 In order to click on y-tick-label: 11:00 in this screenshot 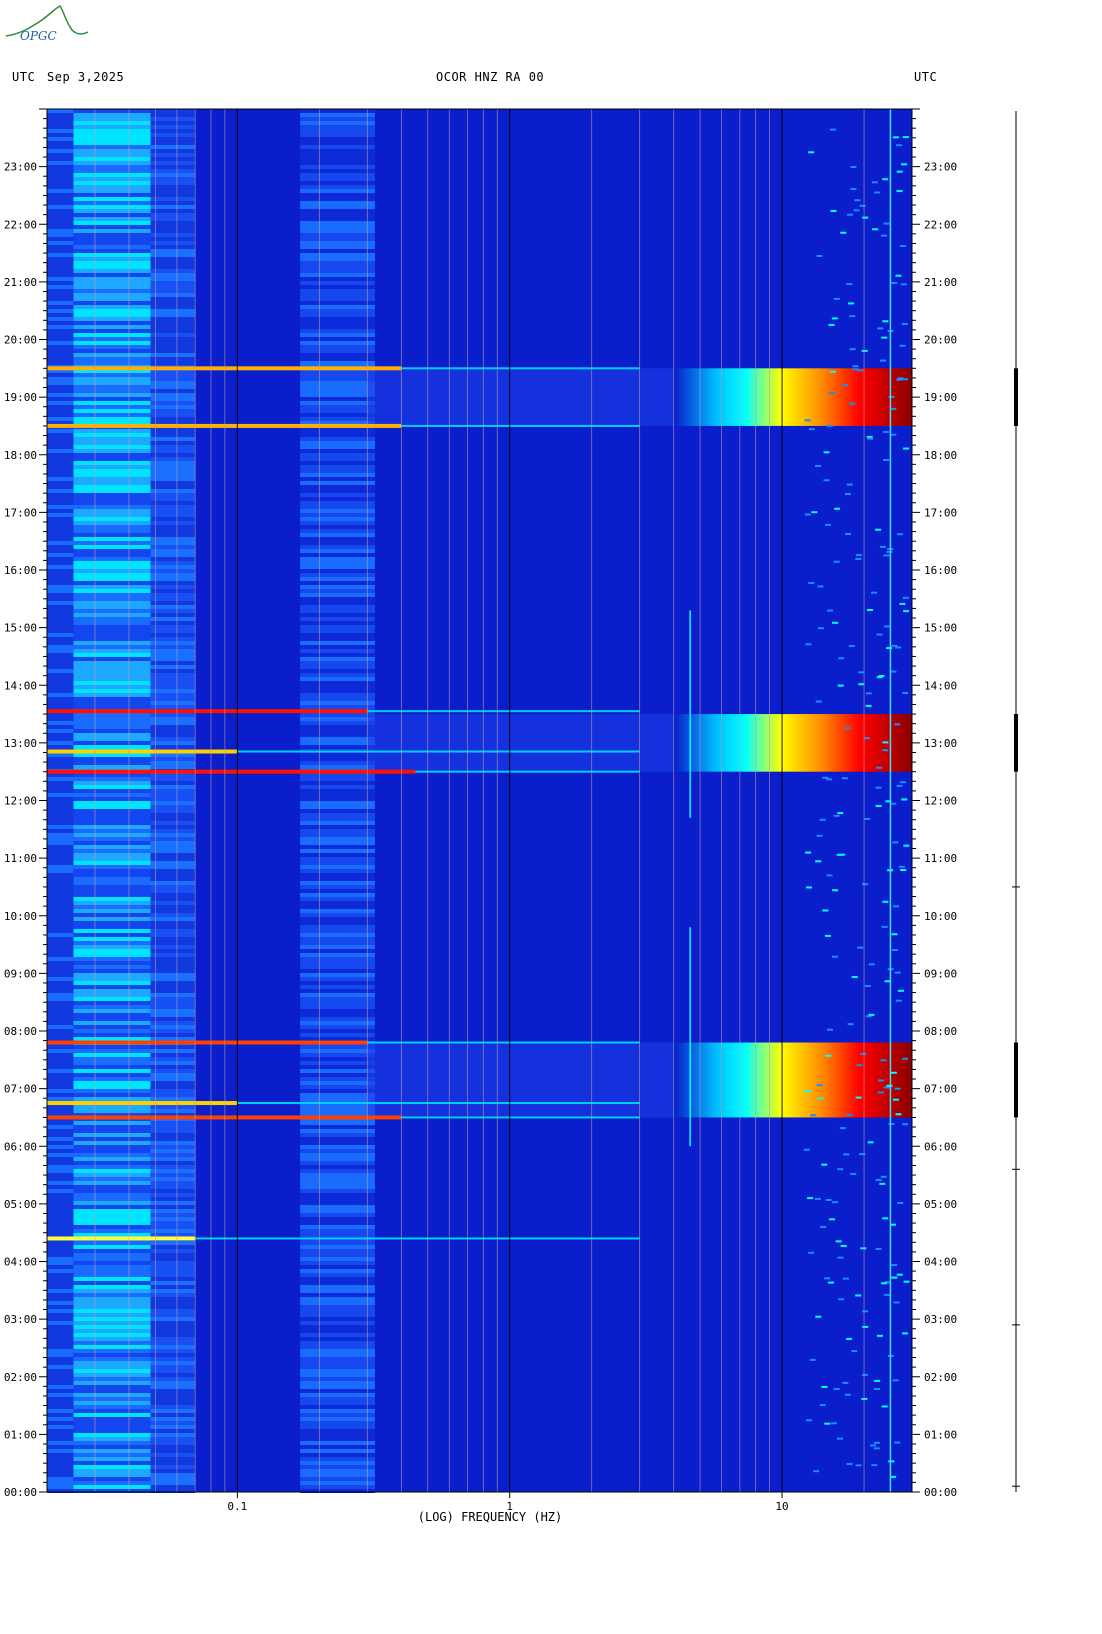, I will do `click(20, 858)`.